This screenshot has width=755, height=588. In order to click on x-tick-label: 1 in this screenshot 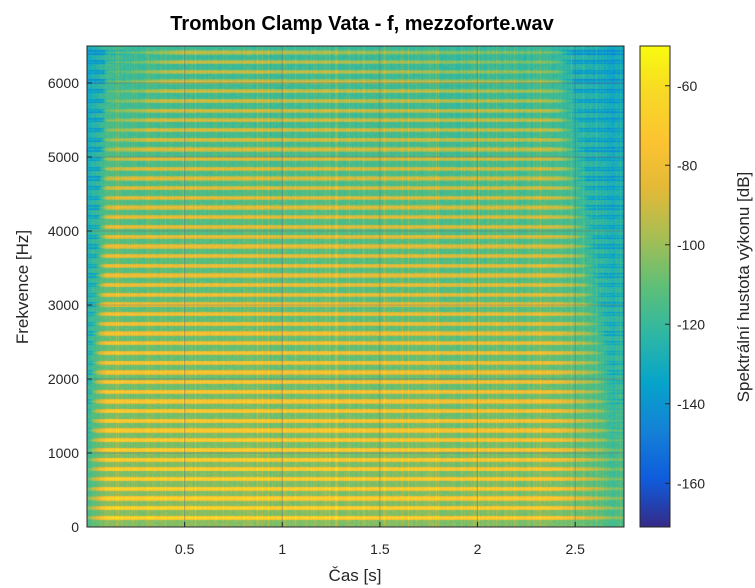, I will do `click(282, 549)`.